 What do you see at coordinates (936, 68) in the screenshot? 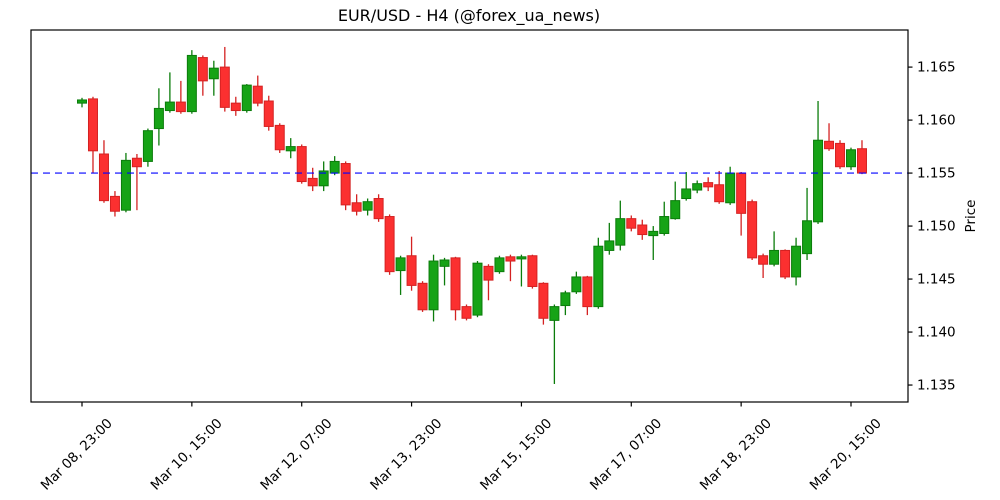
I see `y-tick-label: 1.165` at bounding box center [936, 68].